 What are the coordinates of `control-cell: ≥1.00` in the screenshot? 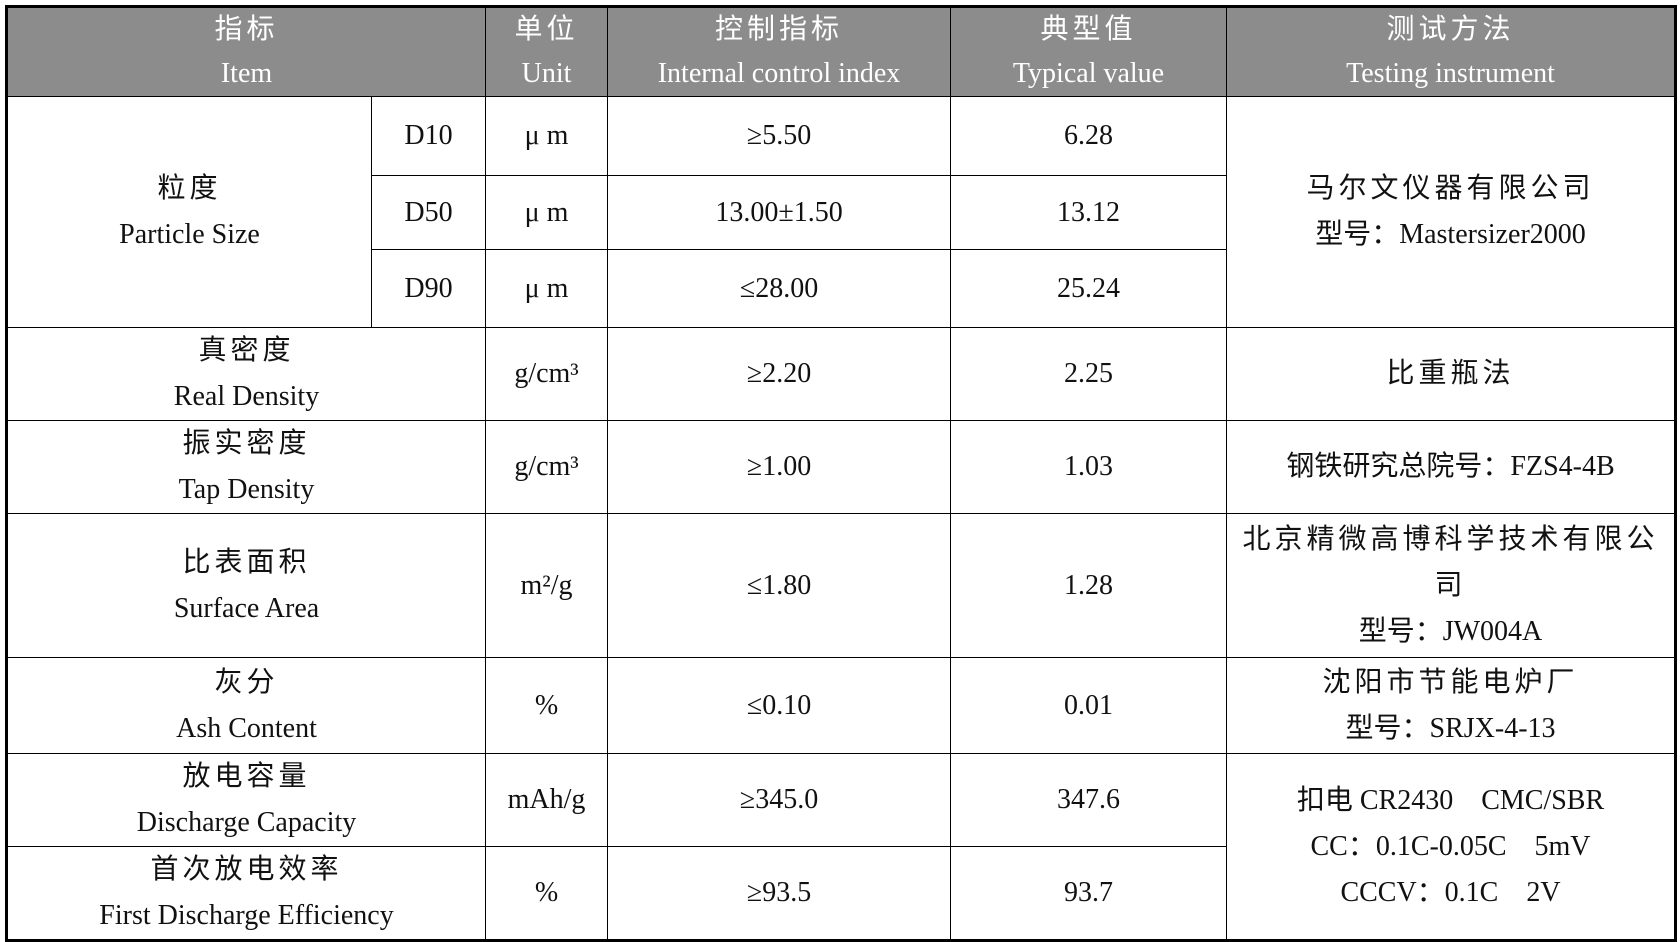 It's located at (779, 467).